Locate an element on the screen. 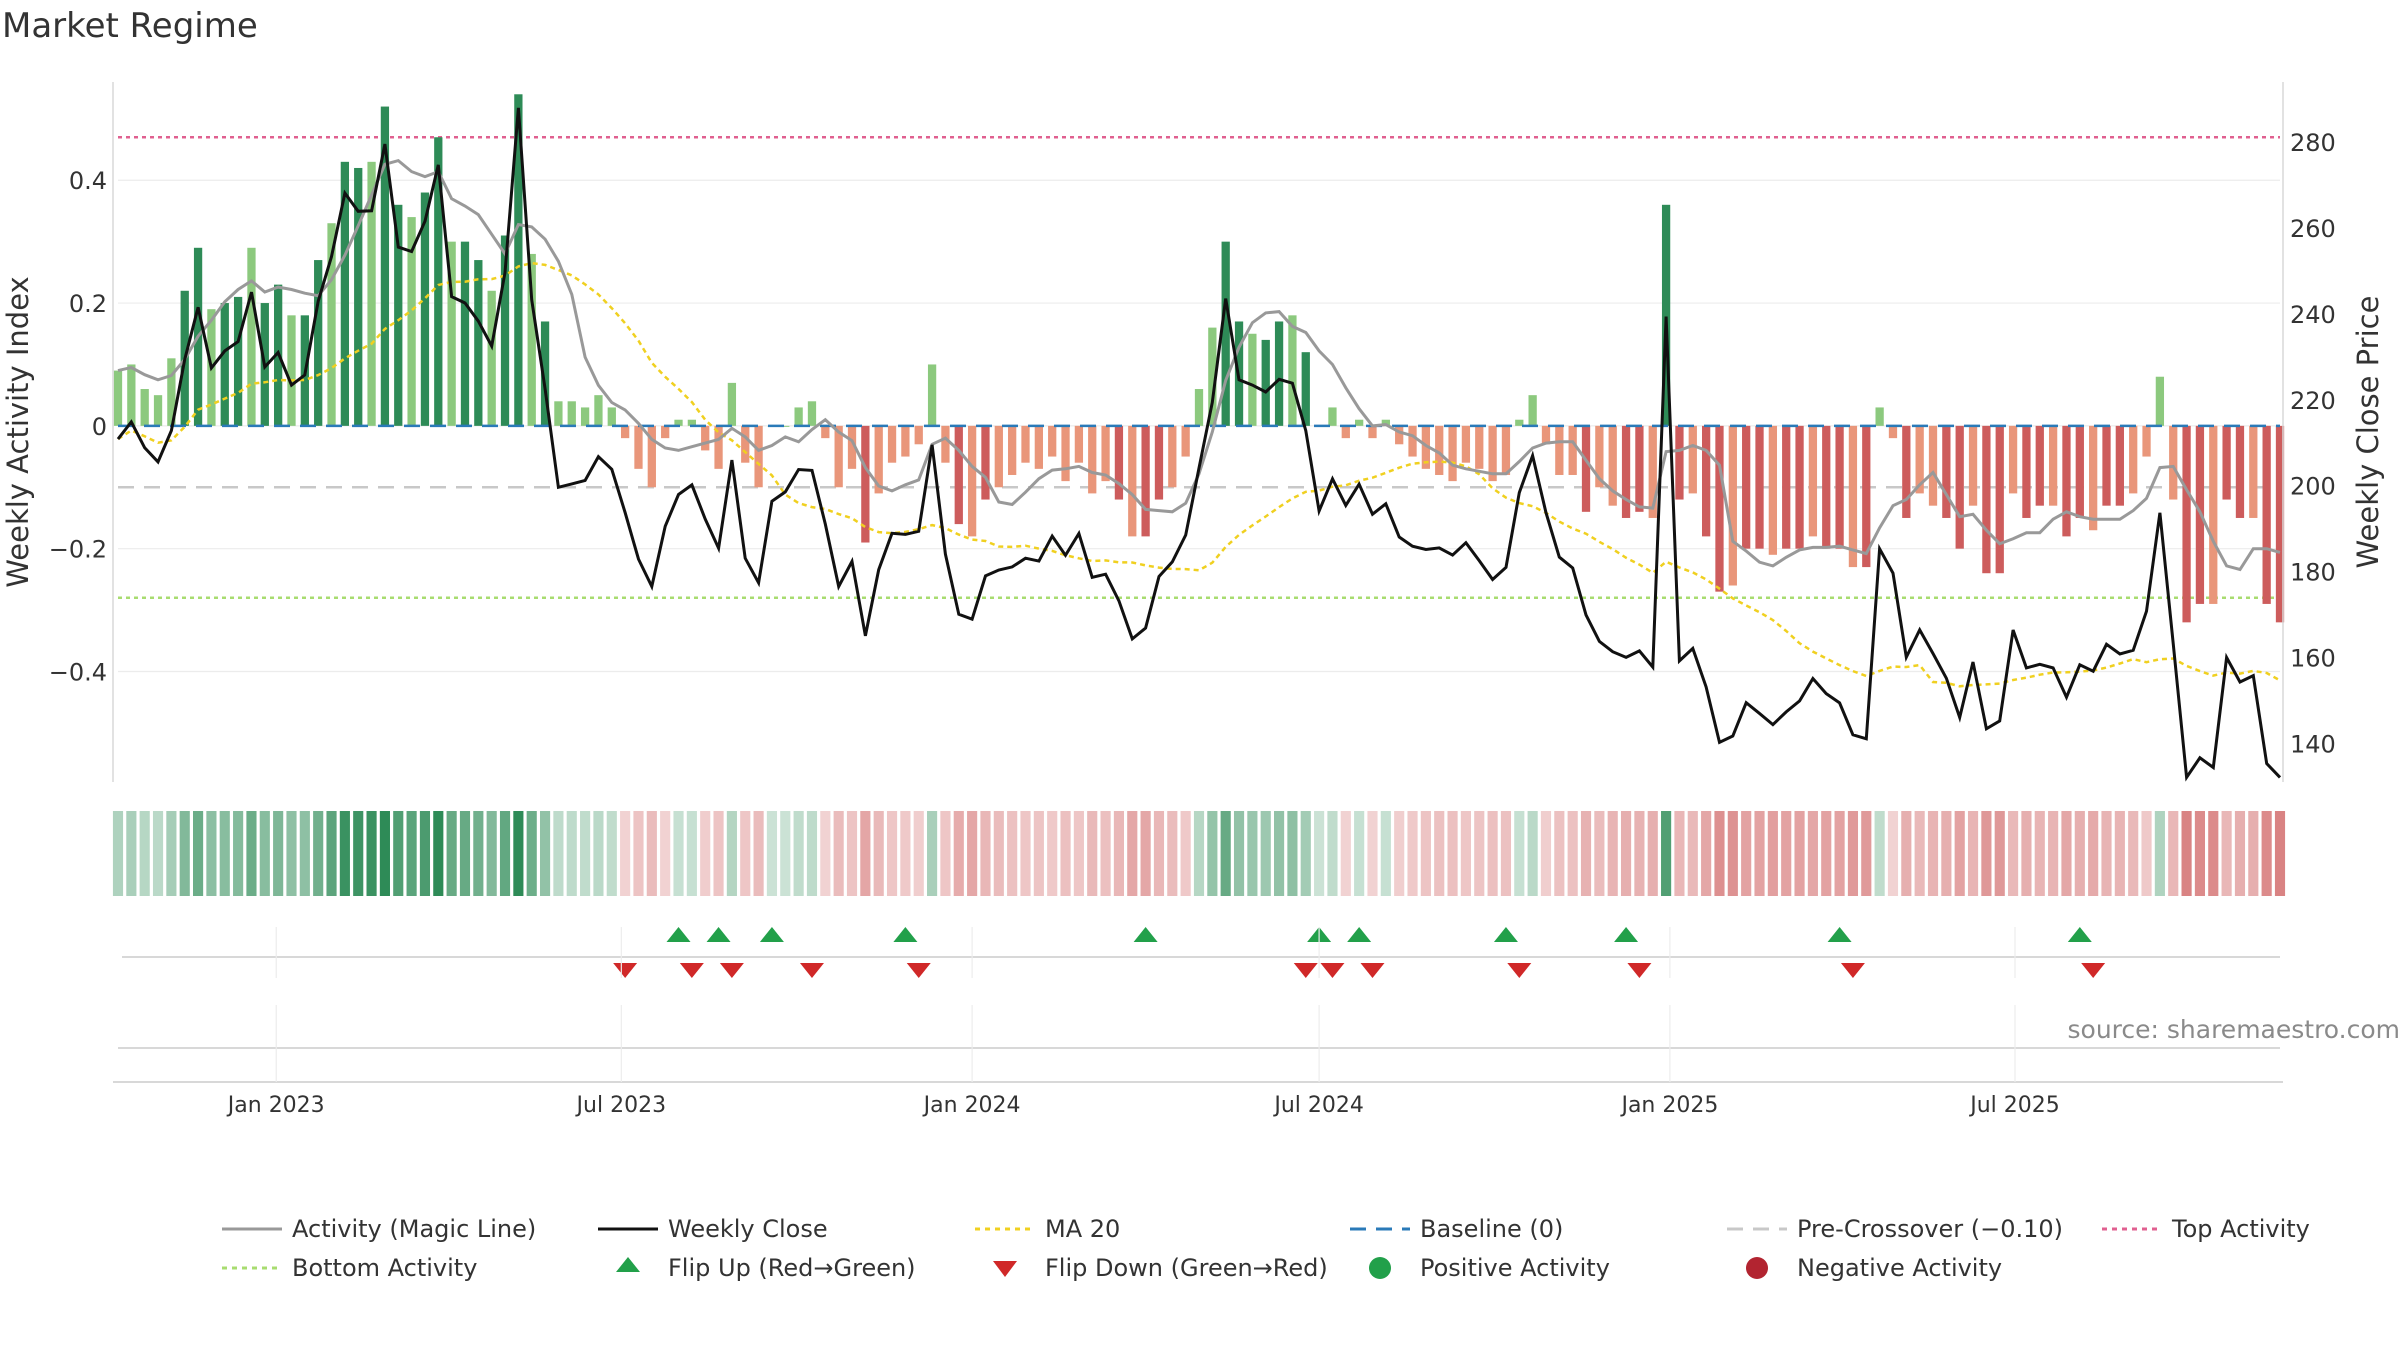 This screenshot has width=2400, height=1350. x-tick-label: Jul 2024 is located at coordinates (1318, 1105).